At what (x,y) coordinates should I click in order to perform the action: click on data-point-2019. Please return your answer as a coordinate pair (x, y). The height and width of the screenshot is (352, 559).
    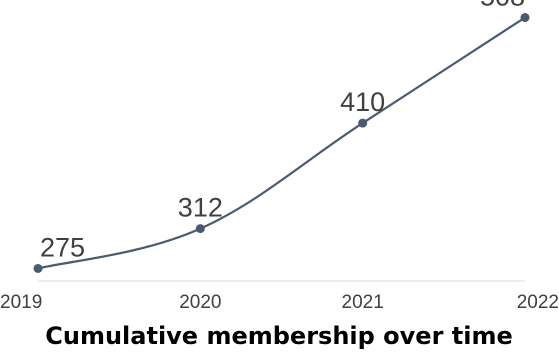
    Looking at the image, I should click on (38, 268).